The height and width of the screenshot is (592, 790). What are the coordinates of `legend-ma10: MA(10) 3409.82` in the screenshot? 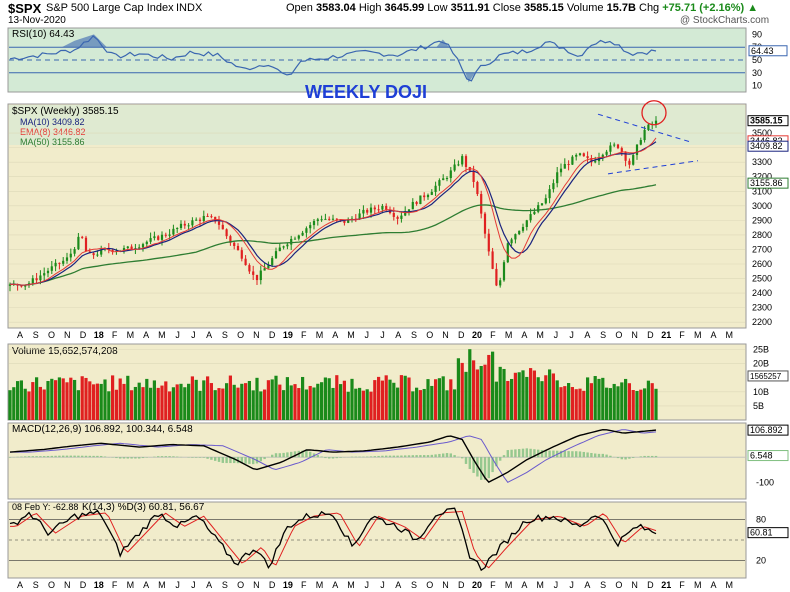 It's located at (52, 122).